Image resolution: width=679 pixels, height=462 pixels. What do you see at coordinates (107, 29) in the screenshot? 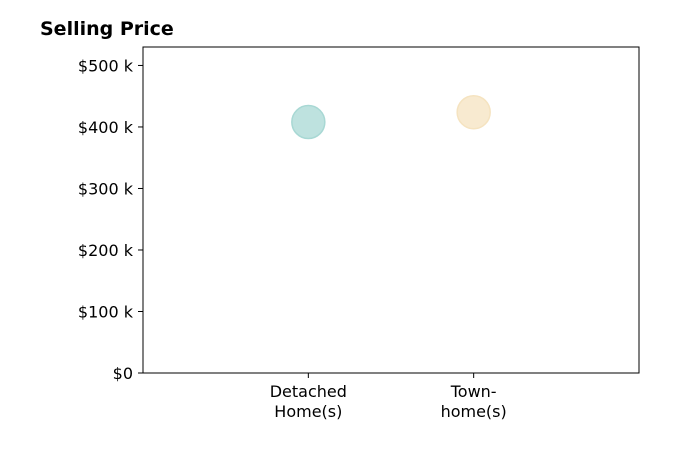
I see `chart-title: Selling Price` at bounding box center [107, 29].